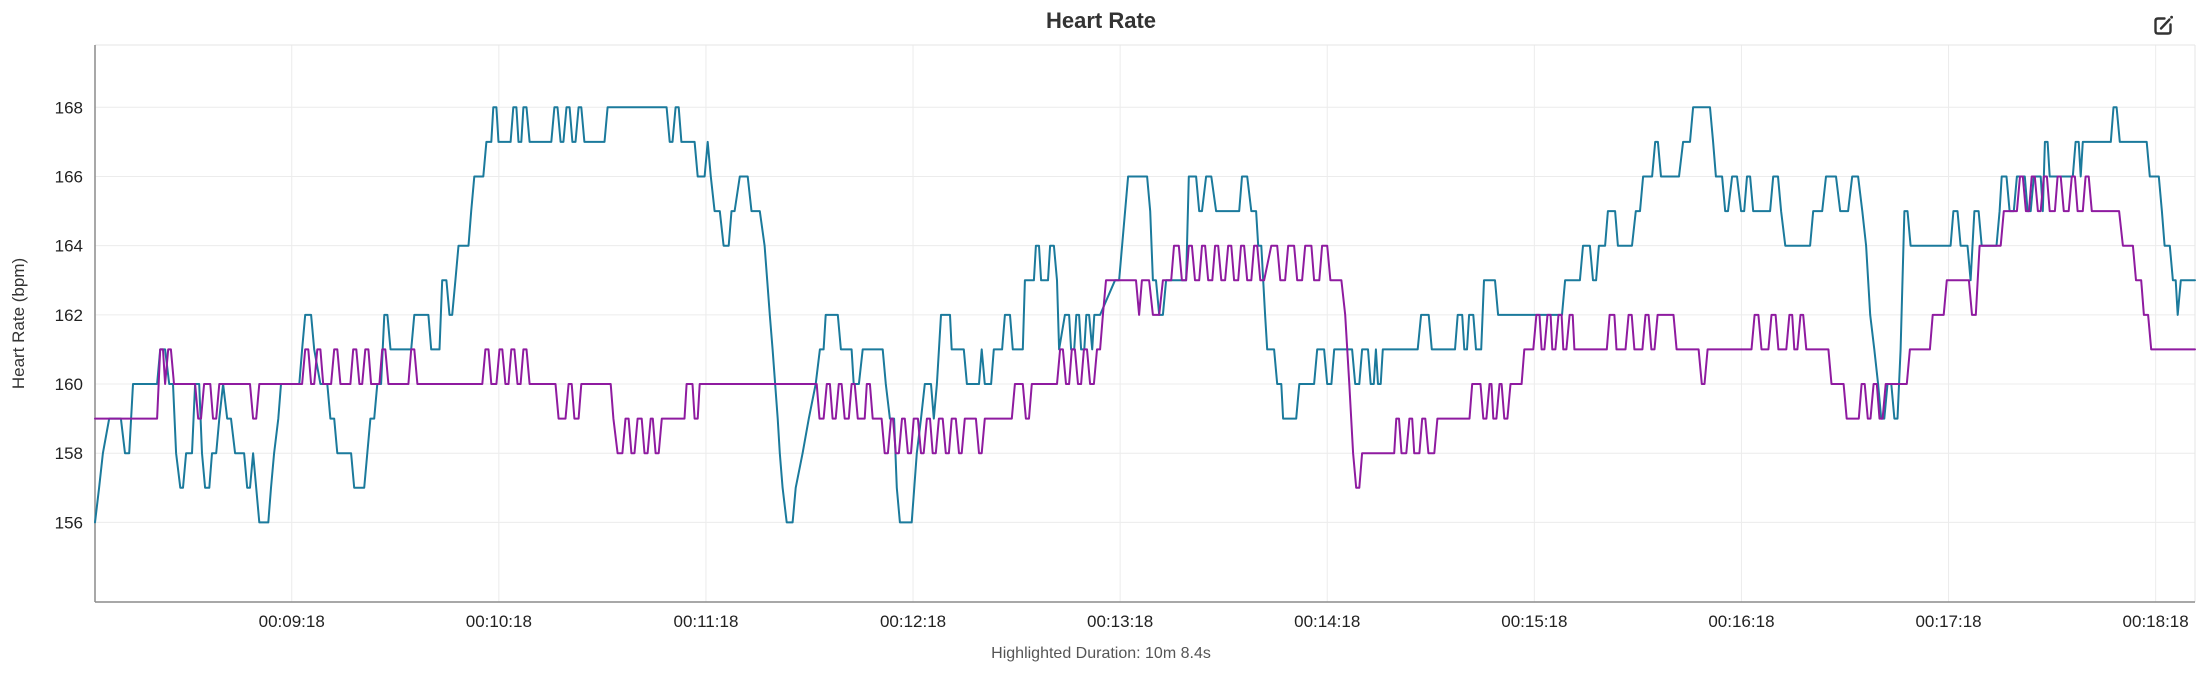 The image size is (2202, 679). I want to click on y-tick-label: 162, so click(69, 315).